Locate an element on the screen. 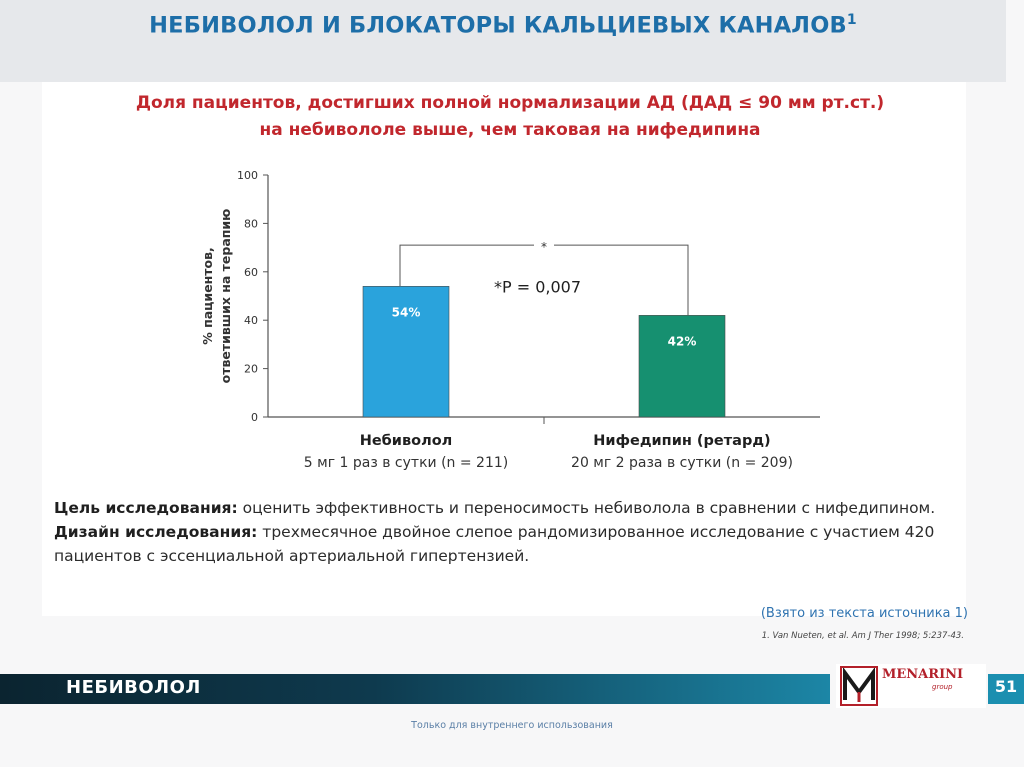 The width and height of the screenshot is (1024, 767). footer-label: НЕБИВОЛОЛ is located at coordinates (133, 687).